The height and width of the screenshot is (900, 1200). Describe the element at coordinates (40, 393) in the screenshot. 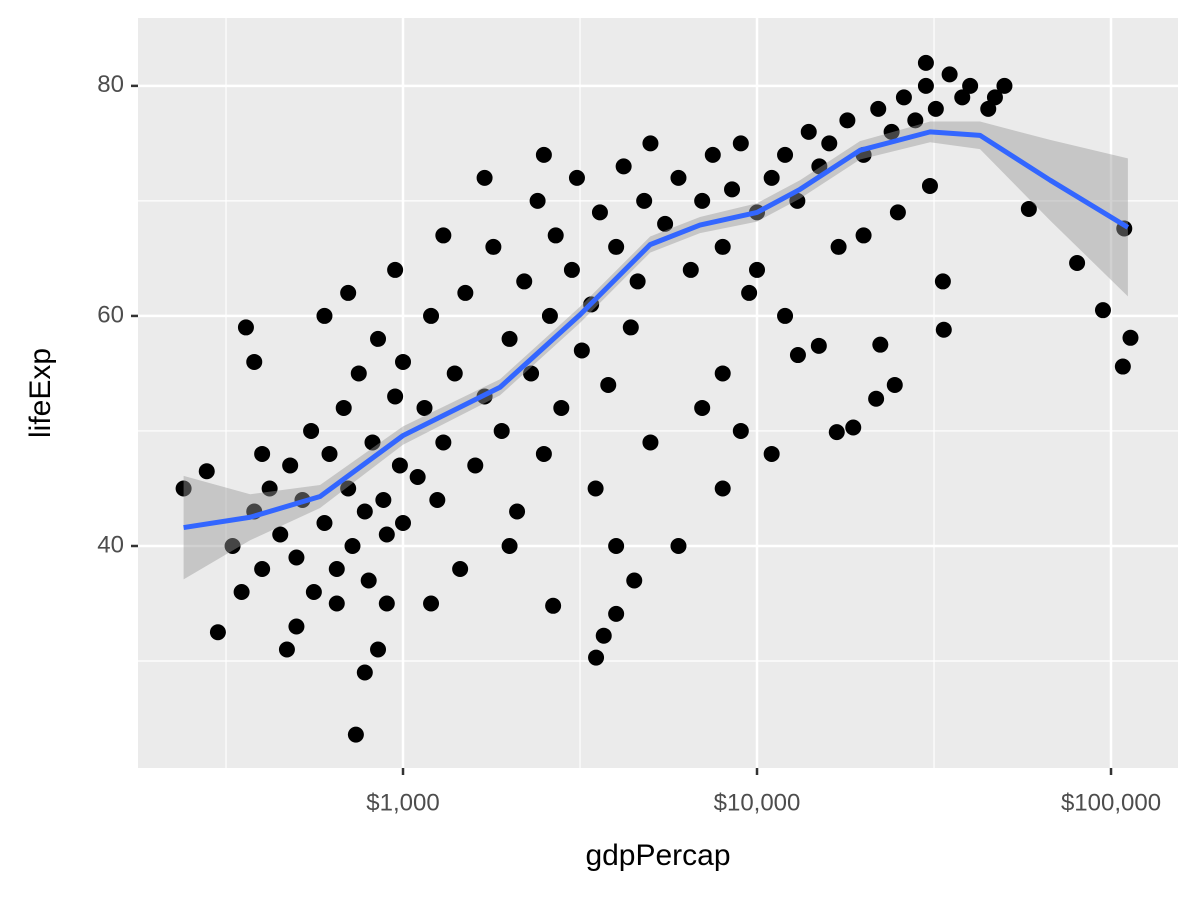

I see `y-axis-title: lifeExp` at that location.